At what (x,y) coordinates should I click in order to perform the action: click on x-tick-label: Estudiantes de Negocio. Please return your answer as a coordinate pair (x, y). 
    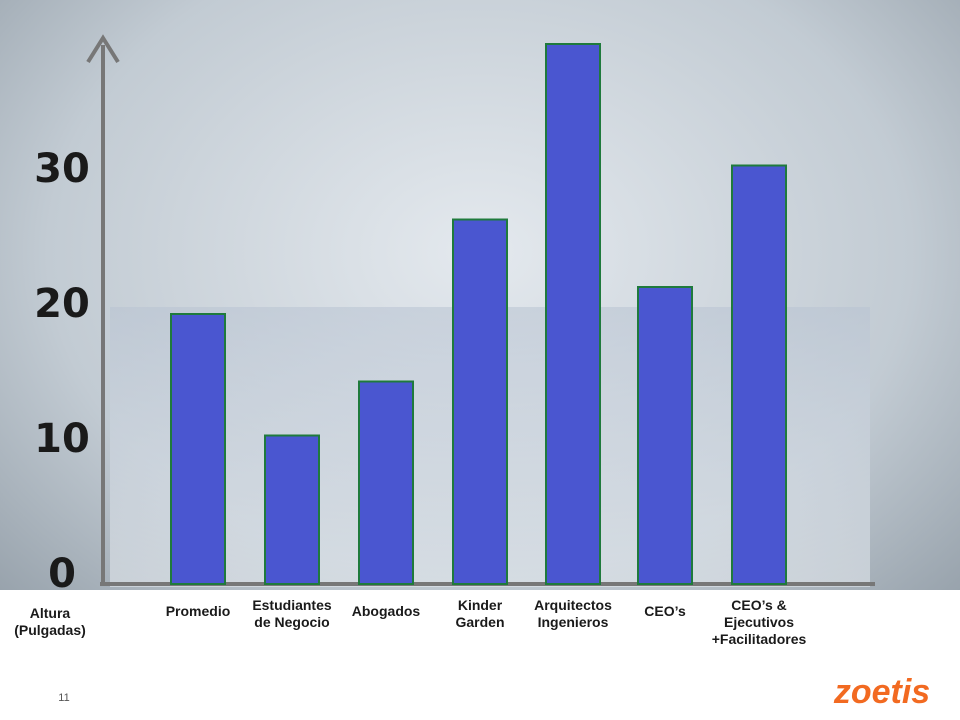
    Looking at the image, I should click on (292, 613).